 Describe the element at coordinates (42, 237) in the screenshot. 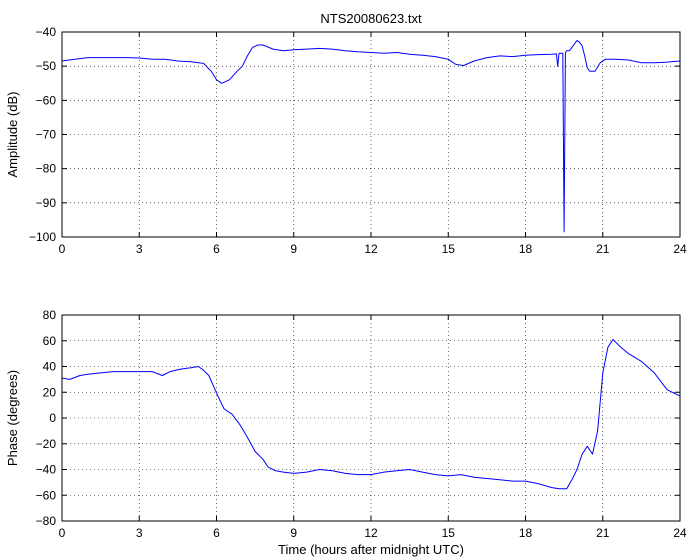

I see `y-tick-label: −100` at that location.